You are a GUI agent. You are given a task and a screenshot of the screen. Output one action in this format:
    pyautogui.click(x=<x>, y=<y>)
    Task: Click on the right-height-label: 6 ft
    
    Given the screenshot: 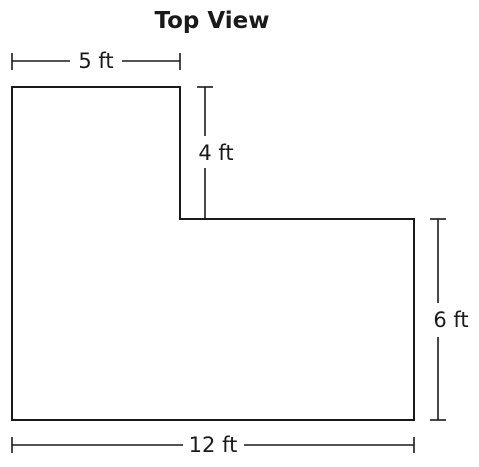 What is the action you would take?
    pyautogui.click(x=450, y=320)
    